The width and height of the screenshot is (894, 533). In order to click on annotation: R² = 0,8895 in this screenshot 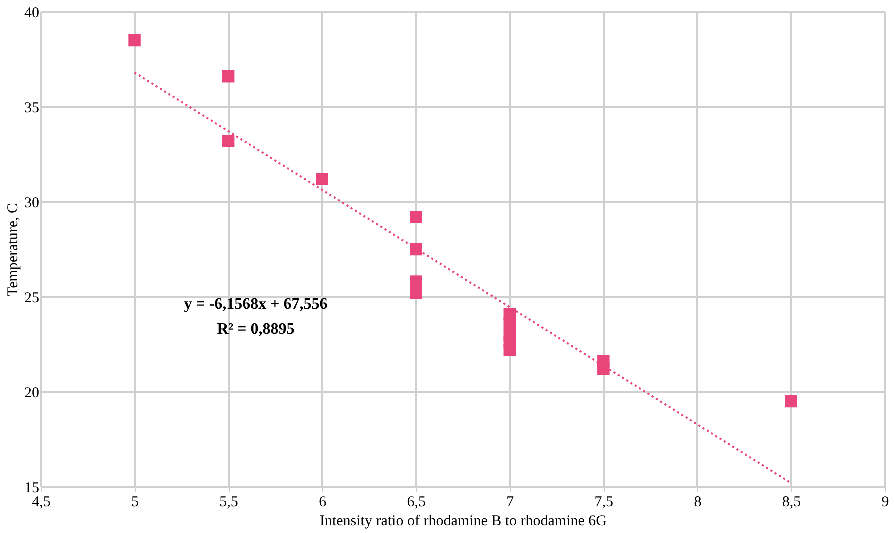, I will do `click(256, 329)`.